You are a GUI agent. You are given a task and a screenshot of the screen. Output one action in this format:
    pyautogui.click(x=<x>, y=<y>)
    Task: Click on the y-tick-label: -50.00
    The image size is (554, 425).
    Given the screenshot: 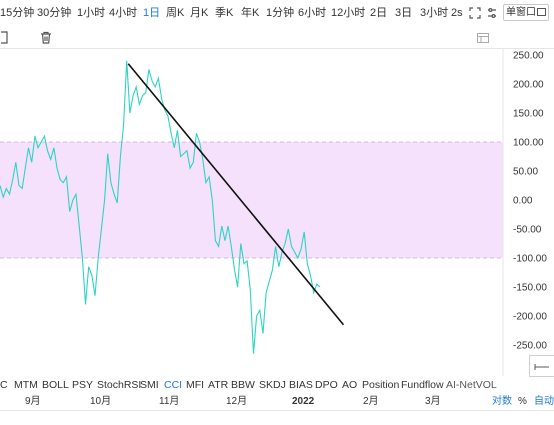 What is the action you would take?
    pyautogui.click(x=527, y=230)
    